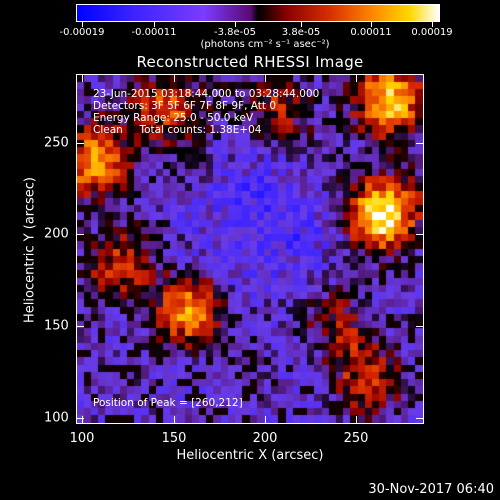 The image size is (500, 500). I want to click on info-clean-counts: Clean Total counts: 1.38E+04, so click(177, 130).